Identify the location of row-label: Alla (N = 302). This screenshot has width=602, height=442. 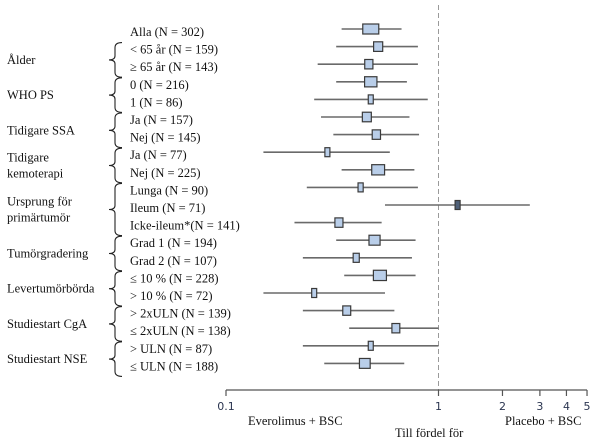
(167, 32).